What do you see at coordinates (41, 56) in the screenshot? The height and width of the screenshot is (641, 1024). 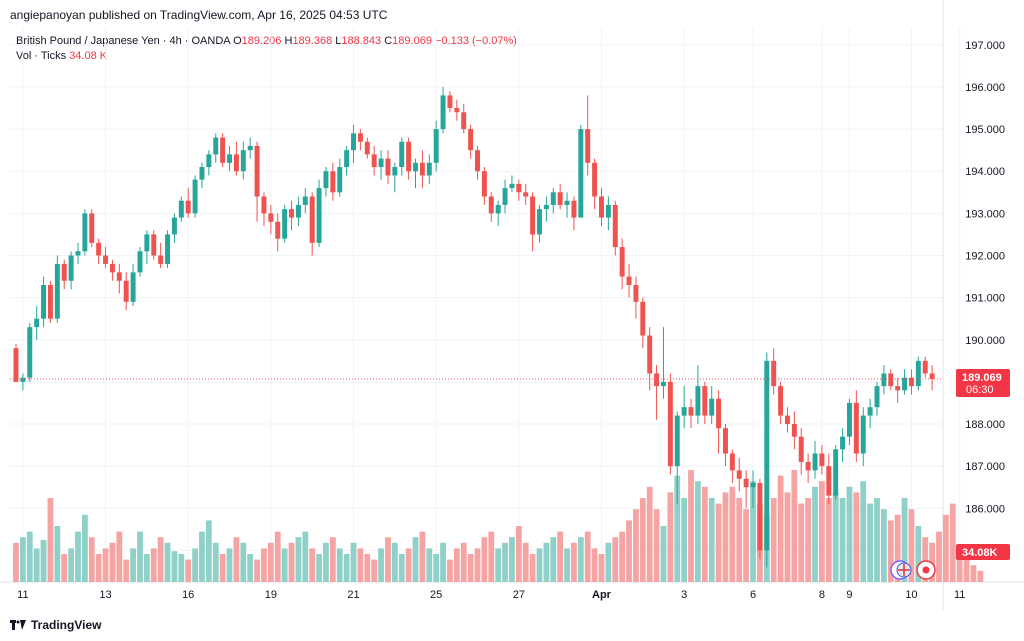 I see `volume-label: Vol · Ticks` at bounding box center [41, 56].